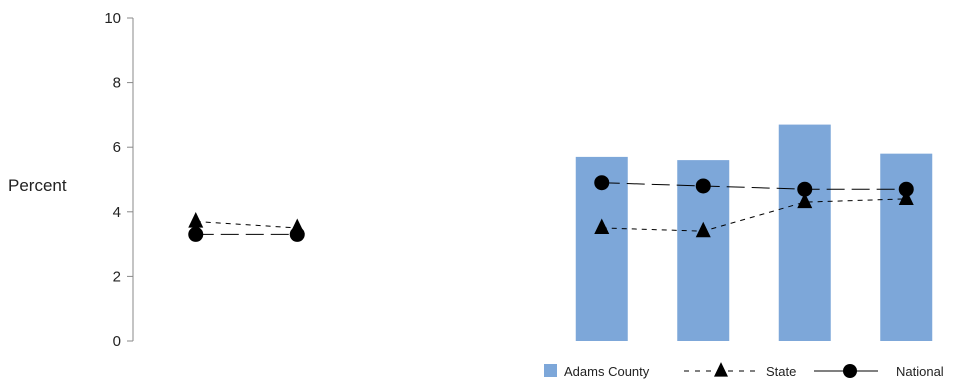 Image resolution: width=954 pixels, height=383 pixels. What do you see at coordinates (117, 83) in the screenshot?
I see `y-tick-label: 8` at bounding box center [117, 83].